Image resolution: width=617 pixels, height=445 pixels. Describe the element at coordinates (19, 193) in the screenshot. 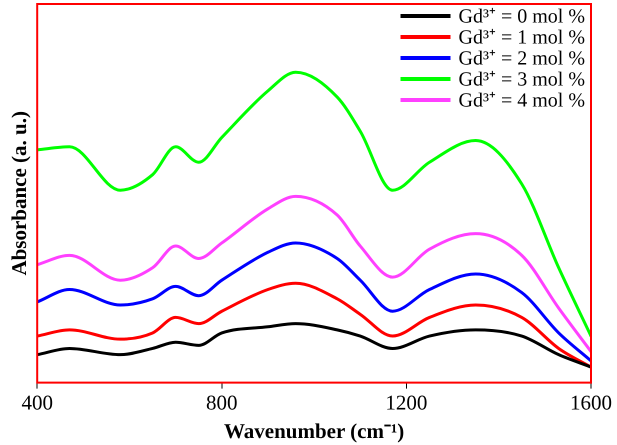

I see `y-axis-title: Absorbance (a. u.)` at that location.